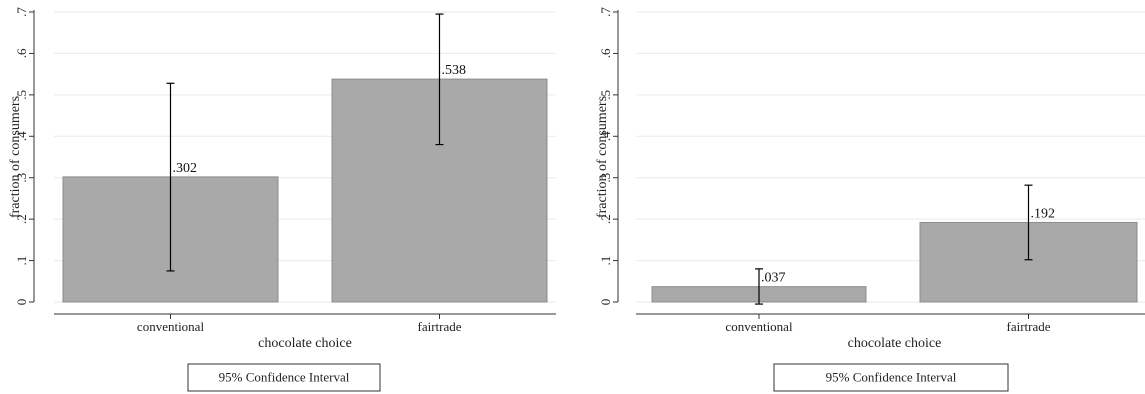 This screenshot has height=394, width=1145. I want to click on data-label-conventional: .037, so click(773, 278).